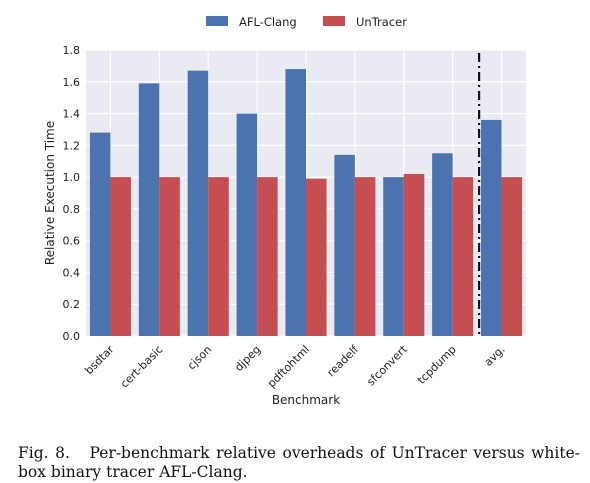  Describe the element at coordinates (512, 256) in the screenshot. I see `bar-untracer-avg` at that location.